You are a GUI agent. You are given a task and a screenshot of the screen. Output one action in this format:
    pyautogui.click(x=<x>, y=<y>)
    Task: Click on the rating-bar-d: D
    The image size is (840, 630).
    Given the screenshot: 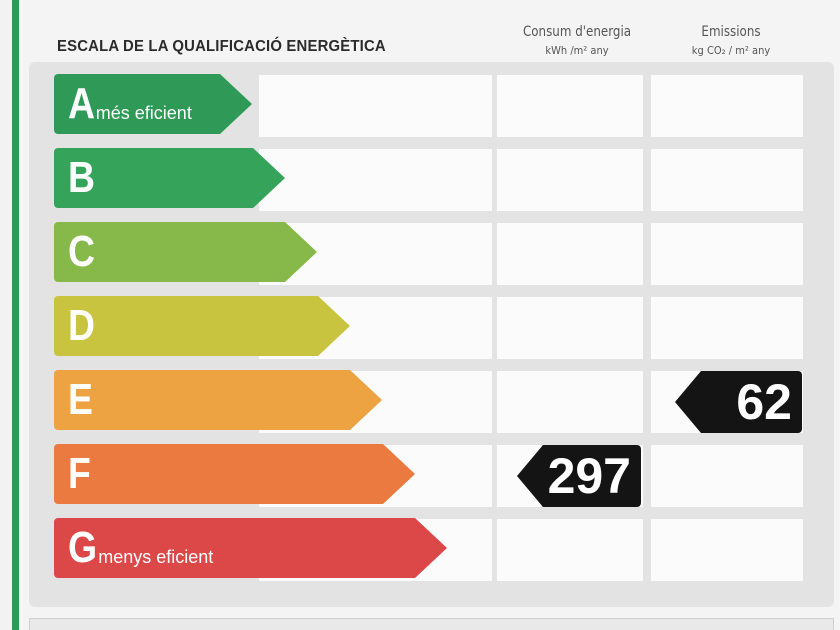 What is the action you would take?
    pyautogui.click(x=202, y=326)
    